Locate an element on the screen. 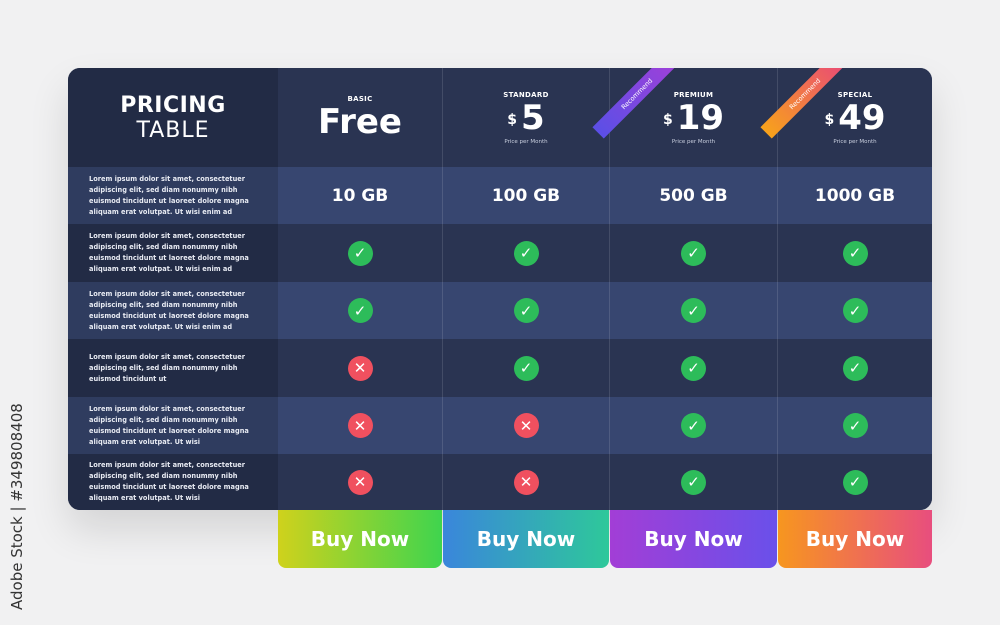 This screenshot has height=625, width=1000. plan-header-standard: STANDARD $5 Price per Month is located at coordinates (526, 117).